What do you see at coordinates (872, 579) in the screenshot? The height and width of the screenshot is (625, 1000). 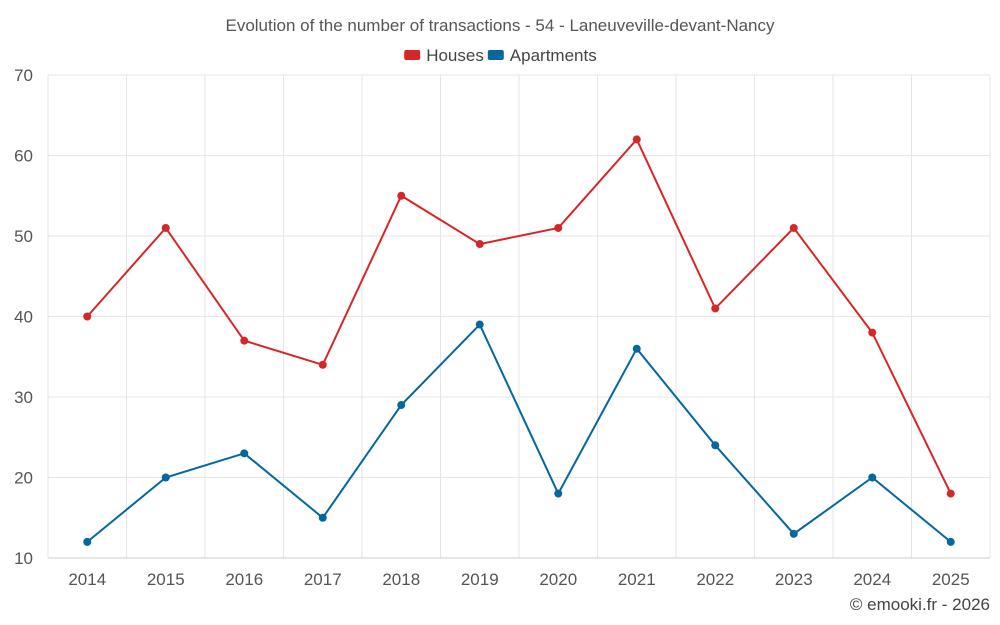 I see `x-tick-label: 2024` at bounding box center [872, 579].